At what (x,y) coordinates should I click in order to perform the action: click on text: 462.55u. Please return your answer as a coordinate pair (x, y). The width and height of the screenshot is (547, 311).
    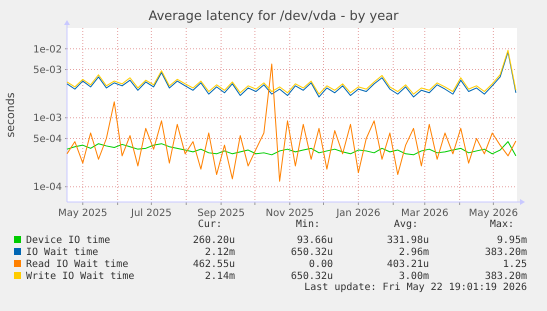
    Looking at the image, I should click on (213, 264).